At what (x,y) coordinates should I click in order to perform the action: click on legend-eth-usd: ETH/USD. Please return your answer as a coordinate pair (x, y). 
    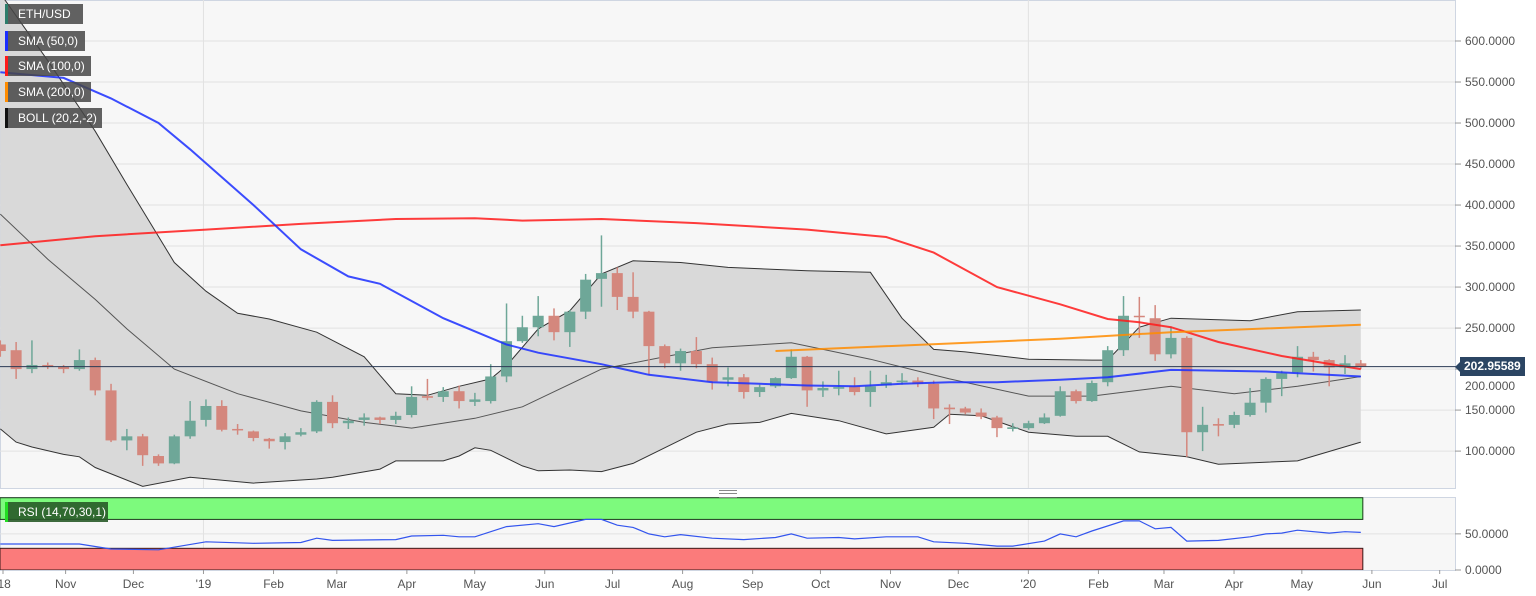
    Looking at the image, I should click on (44, 14).